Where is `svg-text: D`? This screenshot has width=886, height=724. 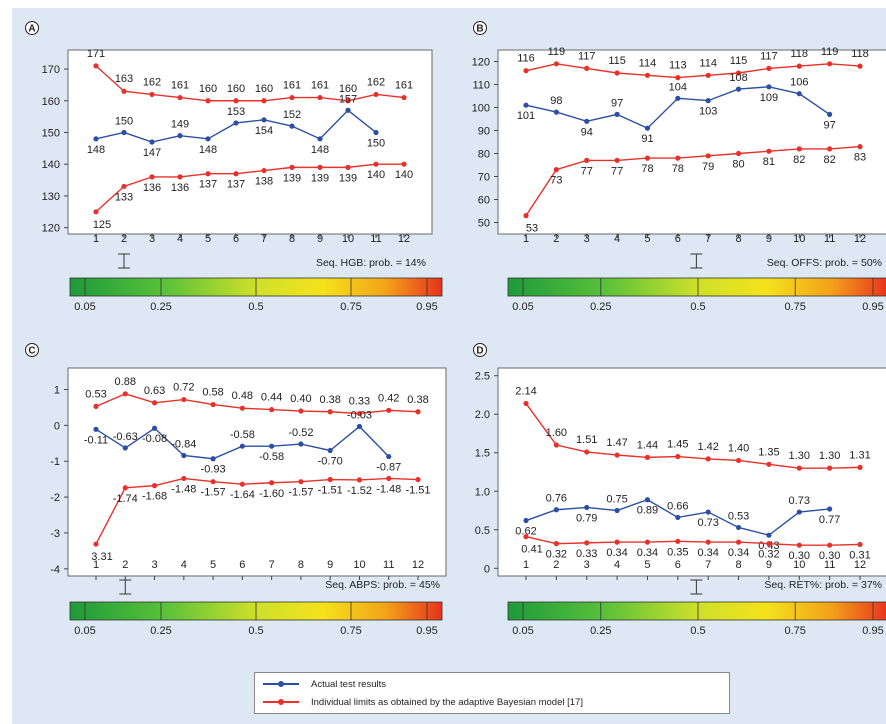
svg-text: D is located at coordinates (479, 351).